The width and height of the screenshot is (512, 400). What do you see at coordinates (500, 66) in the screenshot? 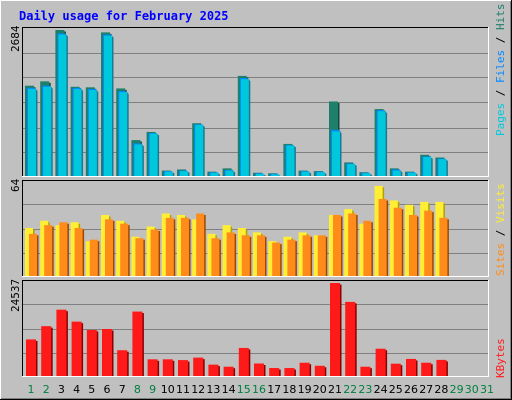
I see `legend-files: Files` at bounding box center [500, 66].